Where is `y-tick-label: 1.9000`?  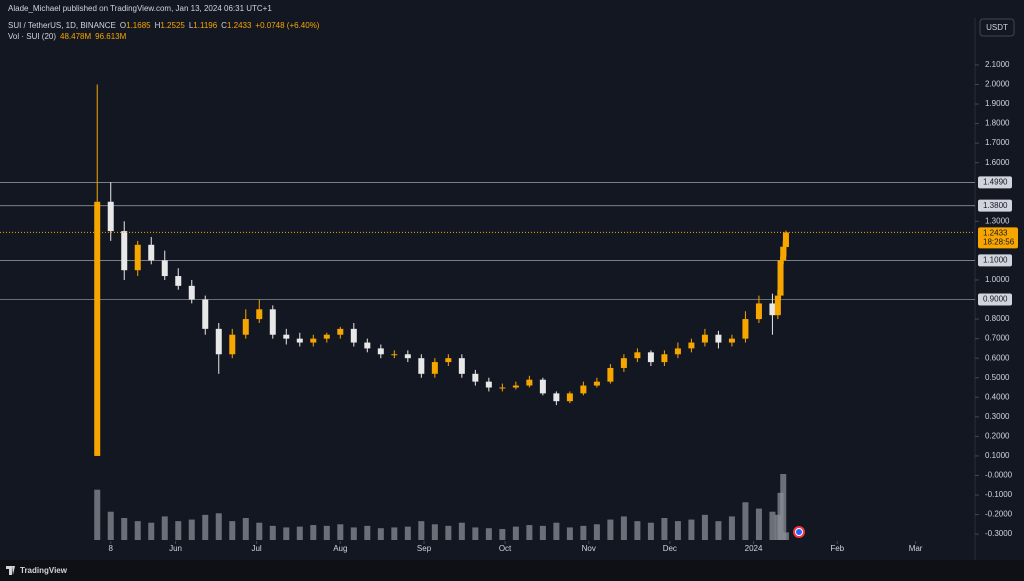
y-tick-label: 1.9000 is located at coordinates (997, 103).